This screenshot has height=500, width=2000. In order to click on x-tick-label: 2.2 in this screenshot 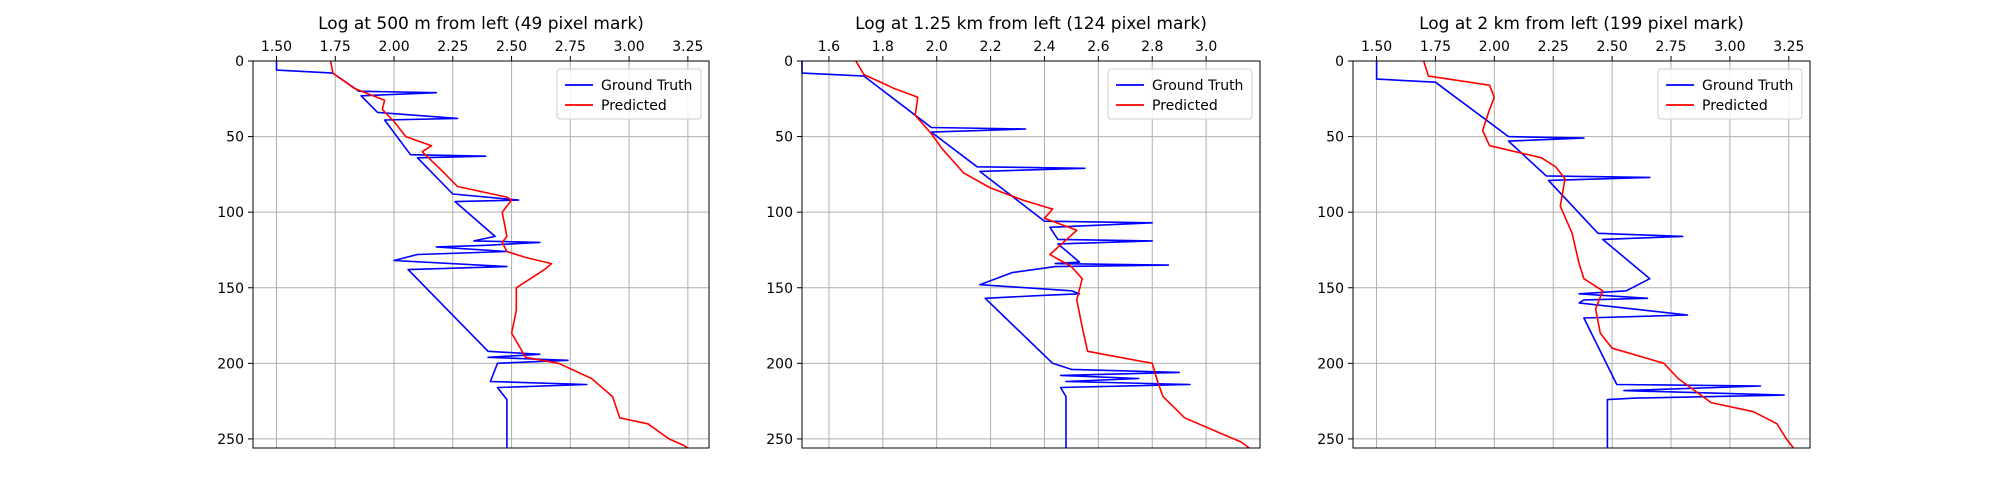, I will do `click(990, 47)`.